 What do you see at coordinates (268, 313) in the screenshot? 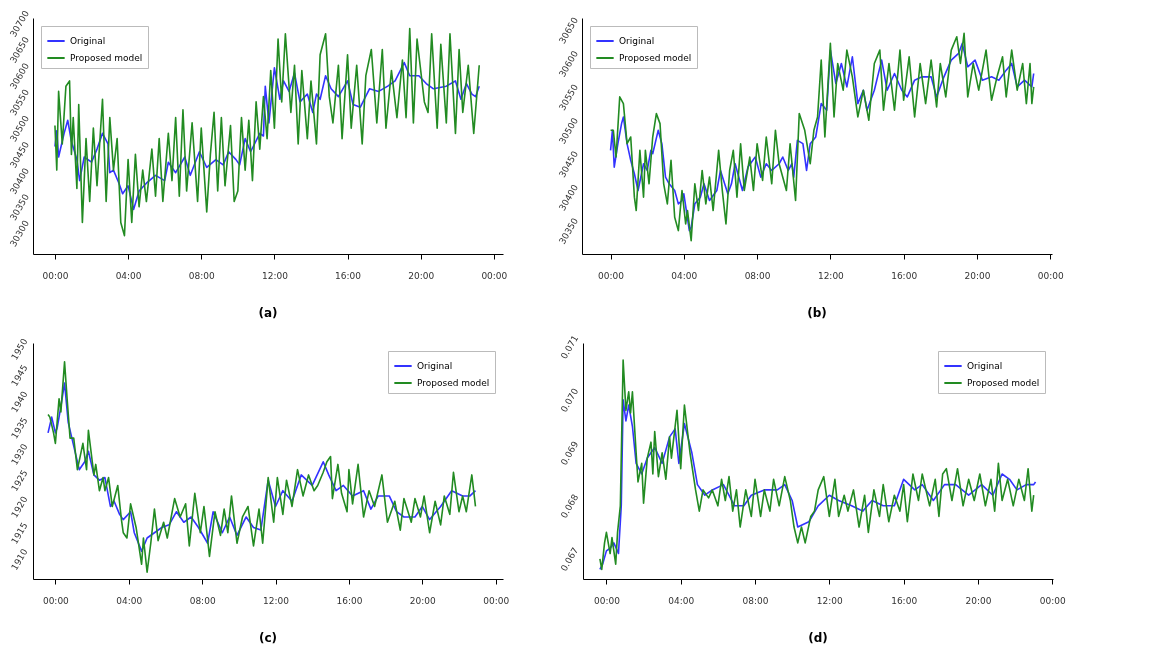
I see `text: (a)` at bounding box center [268, 313].